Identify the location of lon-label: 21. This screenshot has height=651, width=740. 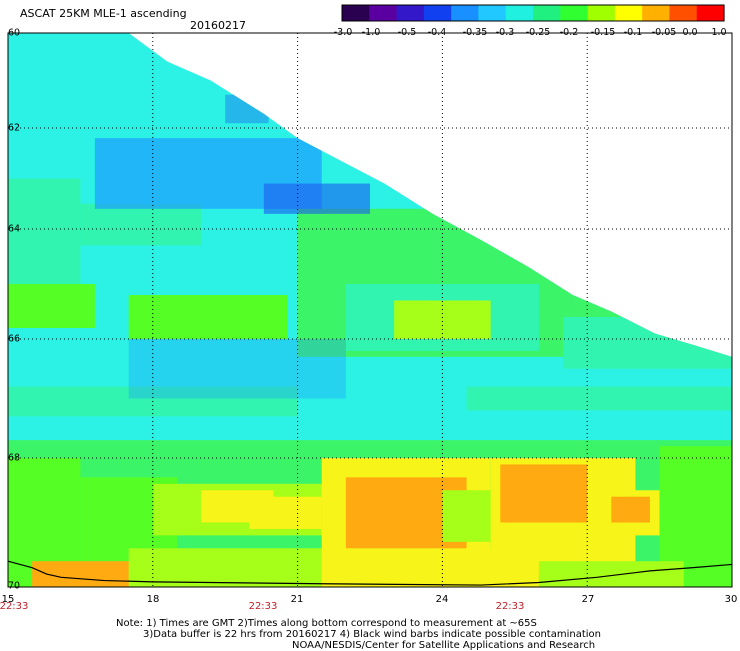
(297, 599).